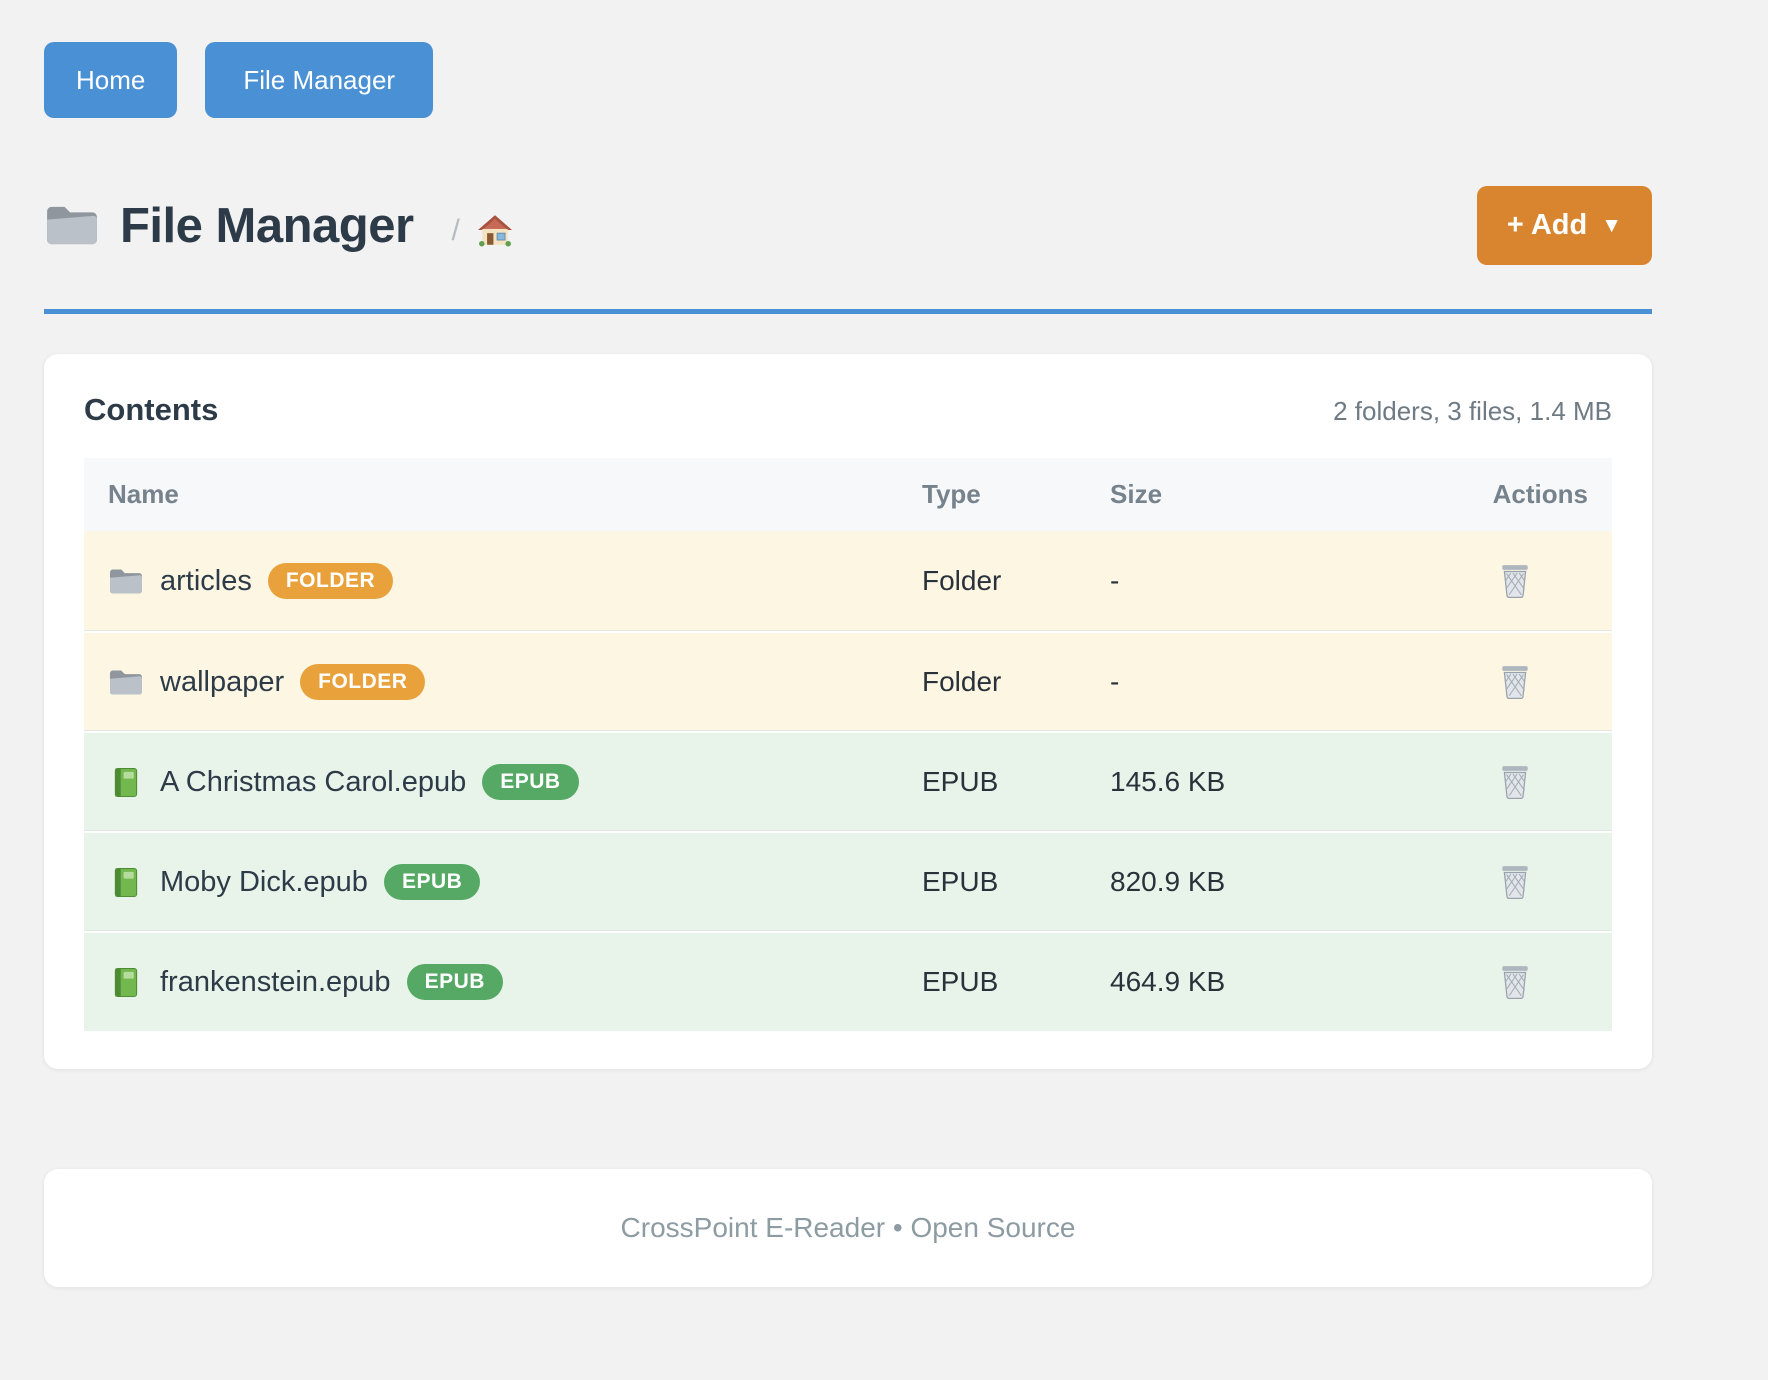  Describe the element at coordinates (848, 981) in the screenshot. I see `table-row: frankenstein.epub EPUB EPUB 464.9 KB` at that location.